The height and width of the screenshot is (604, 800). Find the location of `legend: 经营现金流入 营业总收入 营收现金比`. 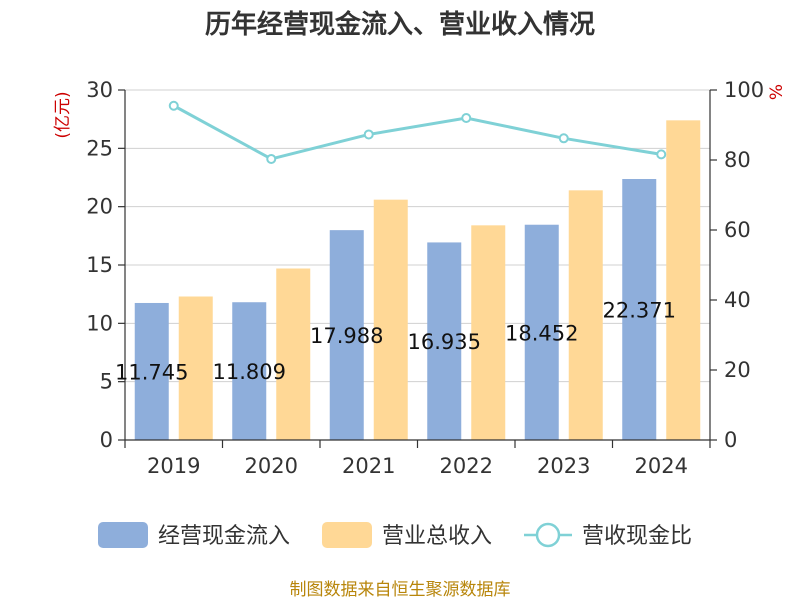

legend: 经营现金流入 营业总收入 营收现金比 is located at coordinates (395, 535).